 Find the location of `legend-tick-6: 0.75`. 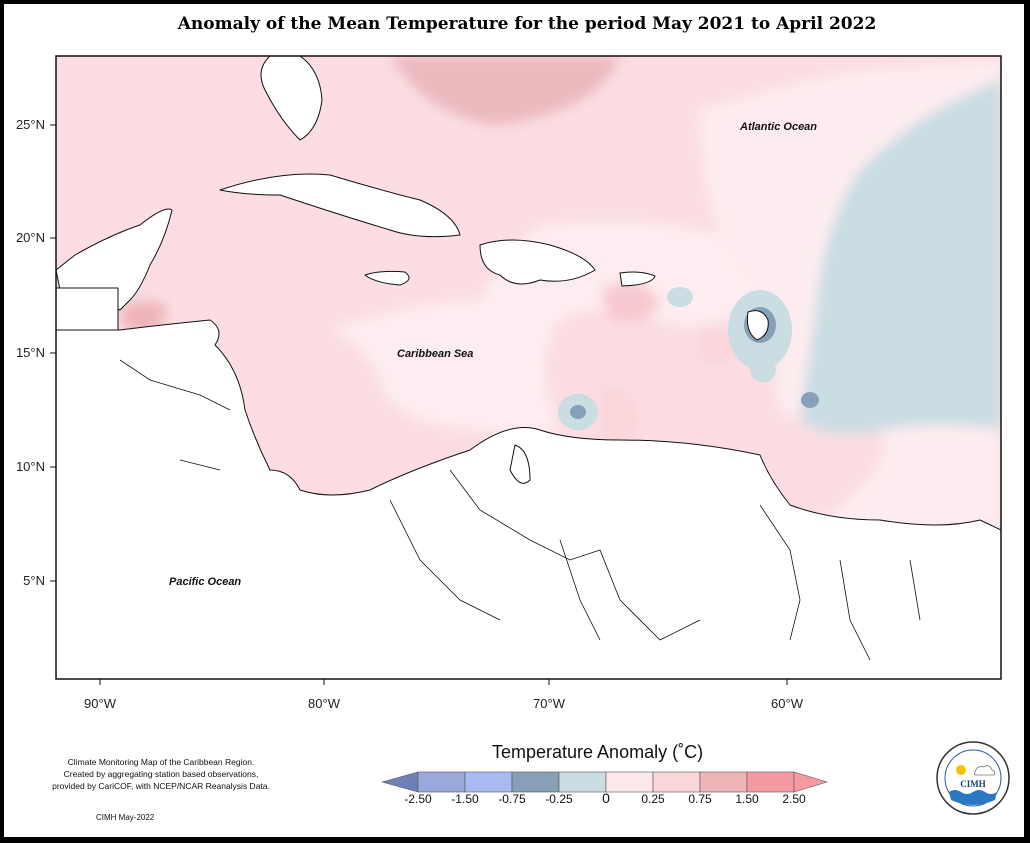

legend-tick-6: 0.75 is located at coordinates (700, 799).